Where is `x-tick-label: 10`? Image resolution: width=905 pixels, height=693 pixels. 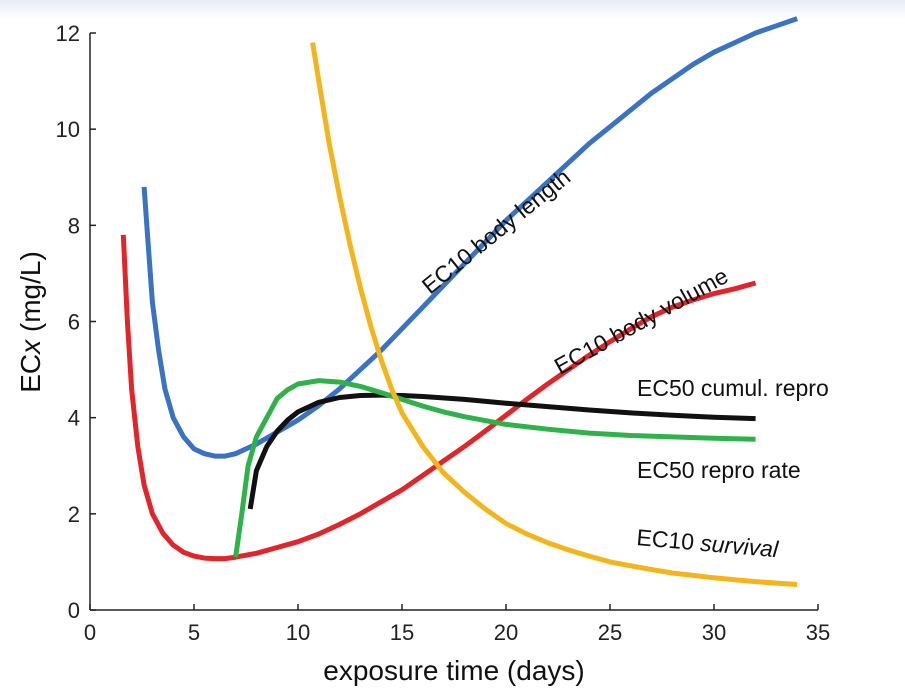
x-tick-label: 10 is located at coordinates (298, 632).